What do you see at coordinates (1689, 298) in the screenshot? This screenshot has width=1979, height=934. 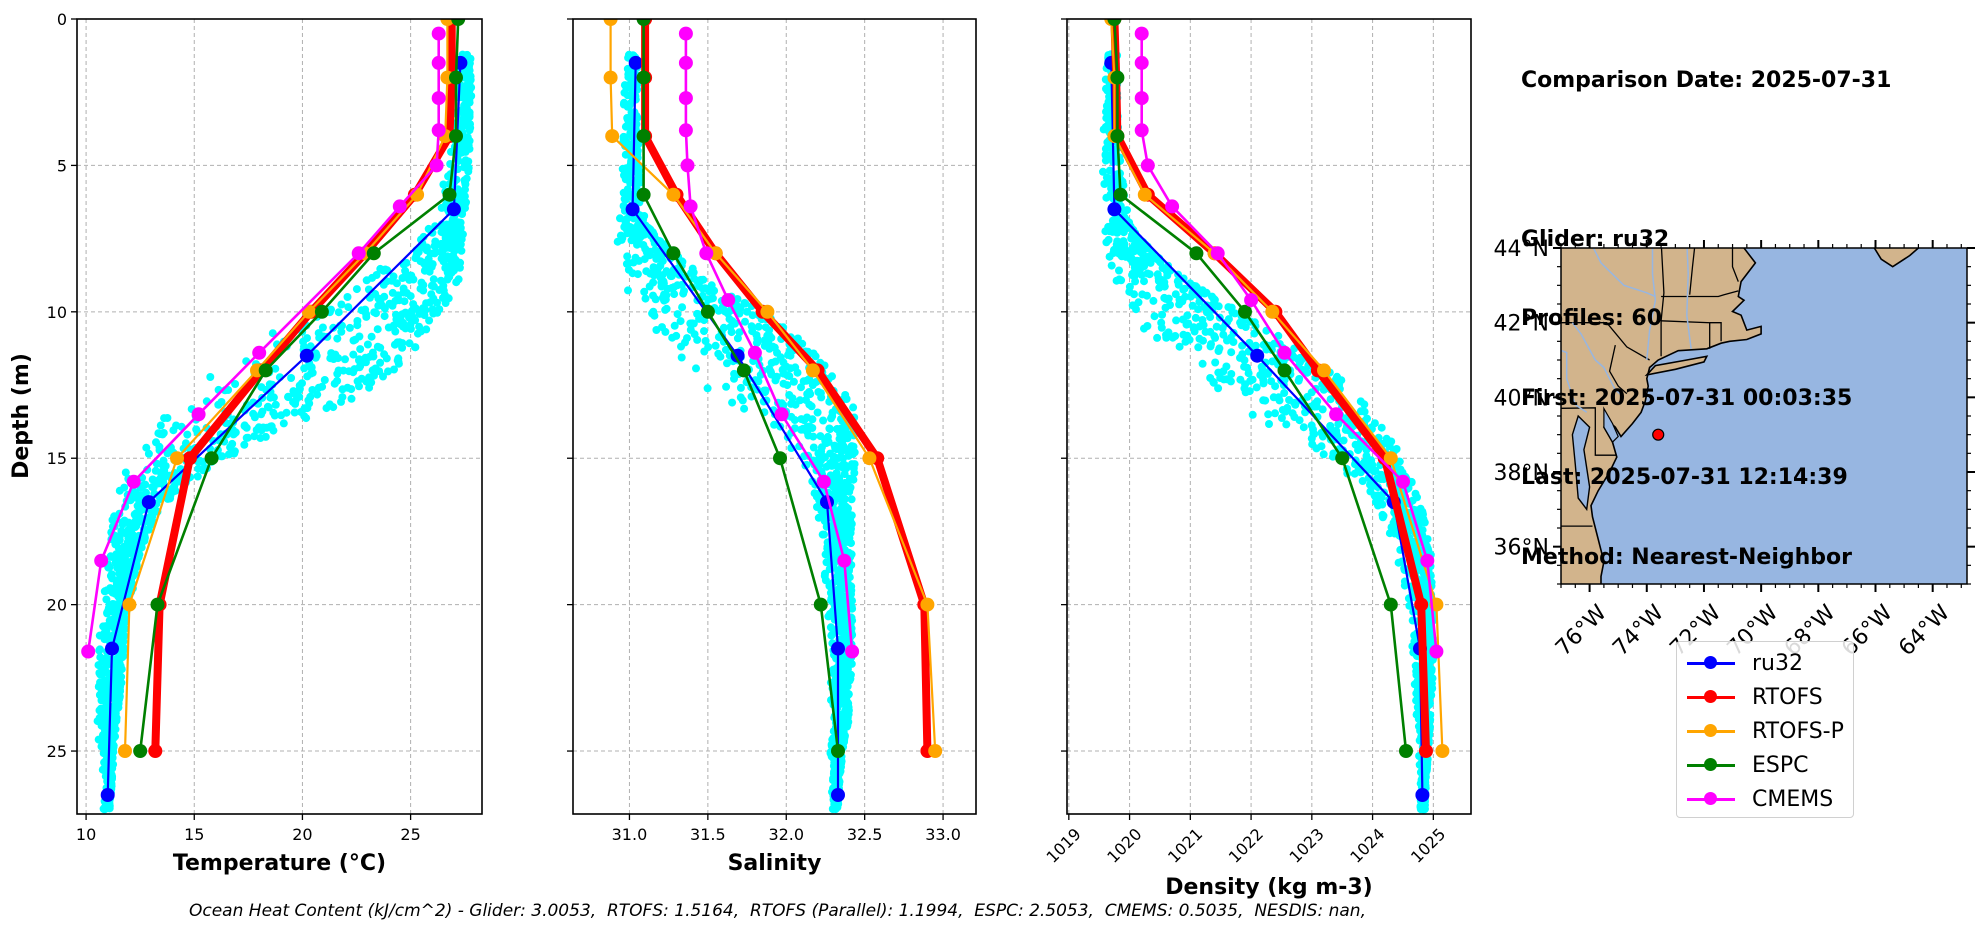 I see `river` at bounding box center [1689, 298].